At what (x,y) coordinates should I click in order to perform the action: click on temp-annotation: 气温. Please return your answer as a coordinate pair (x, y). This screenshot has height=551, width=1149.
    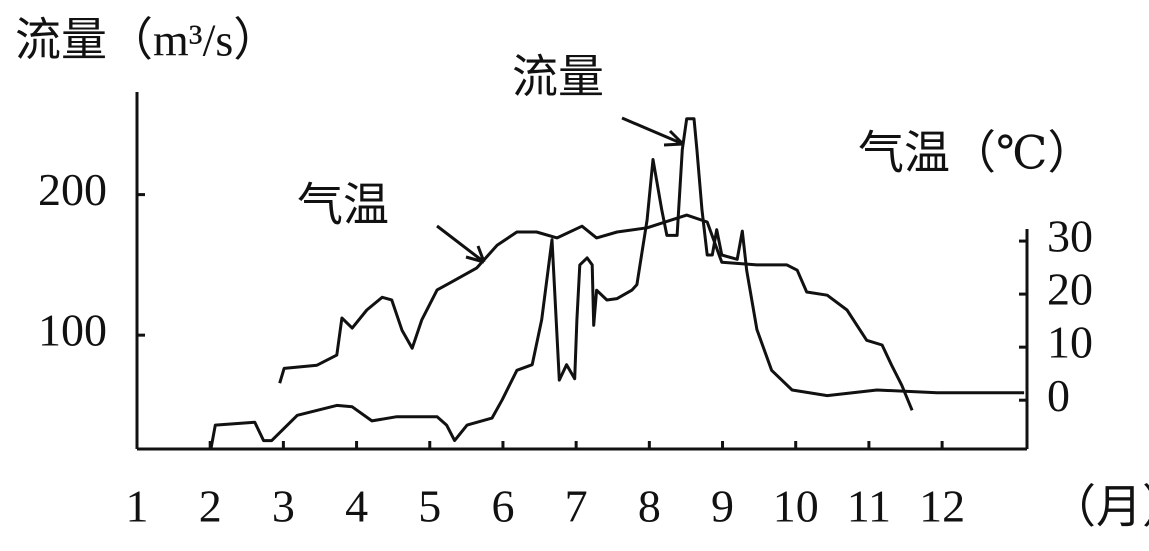
    Looking at the image, I should click on (343, 205).